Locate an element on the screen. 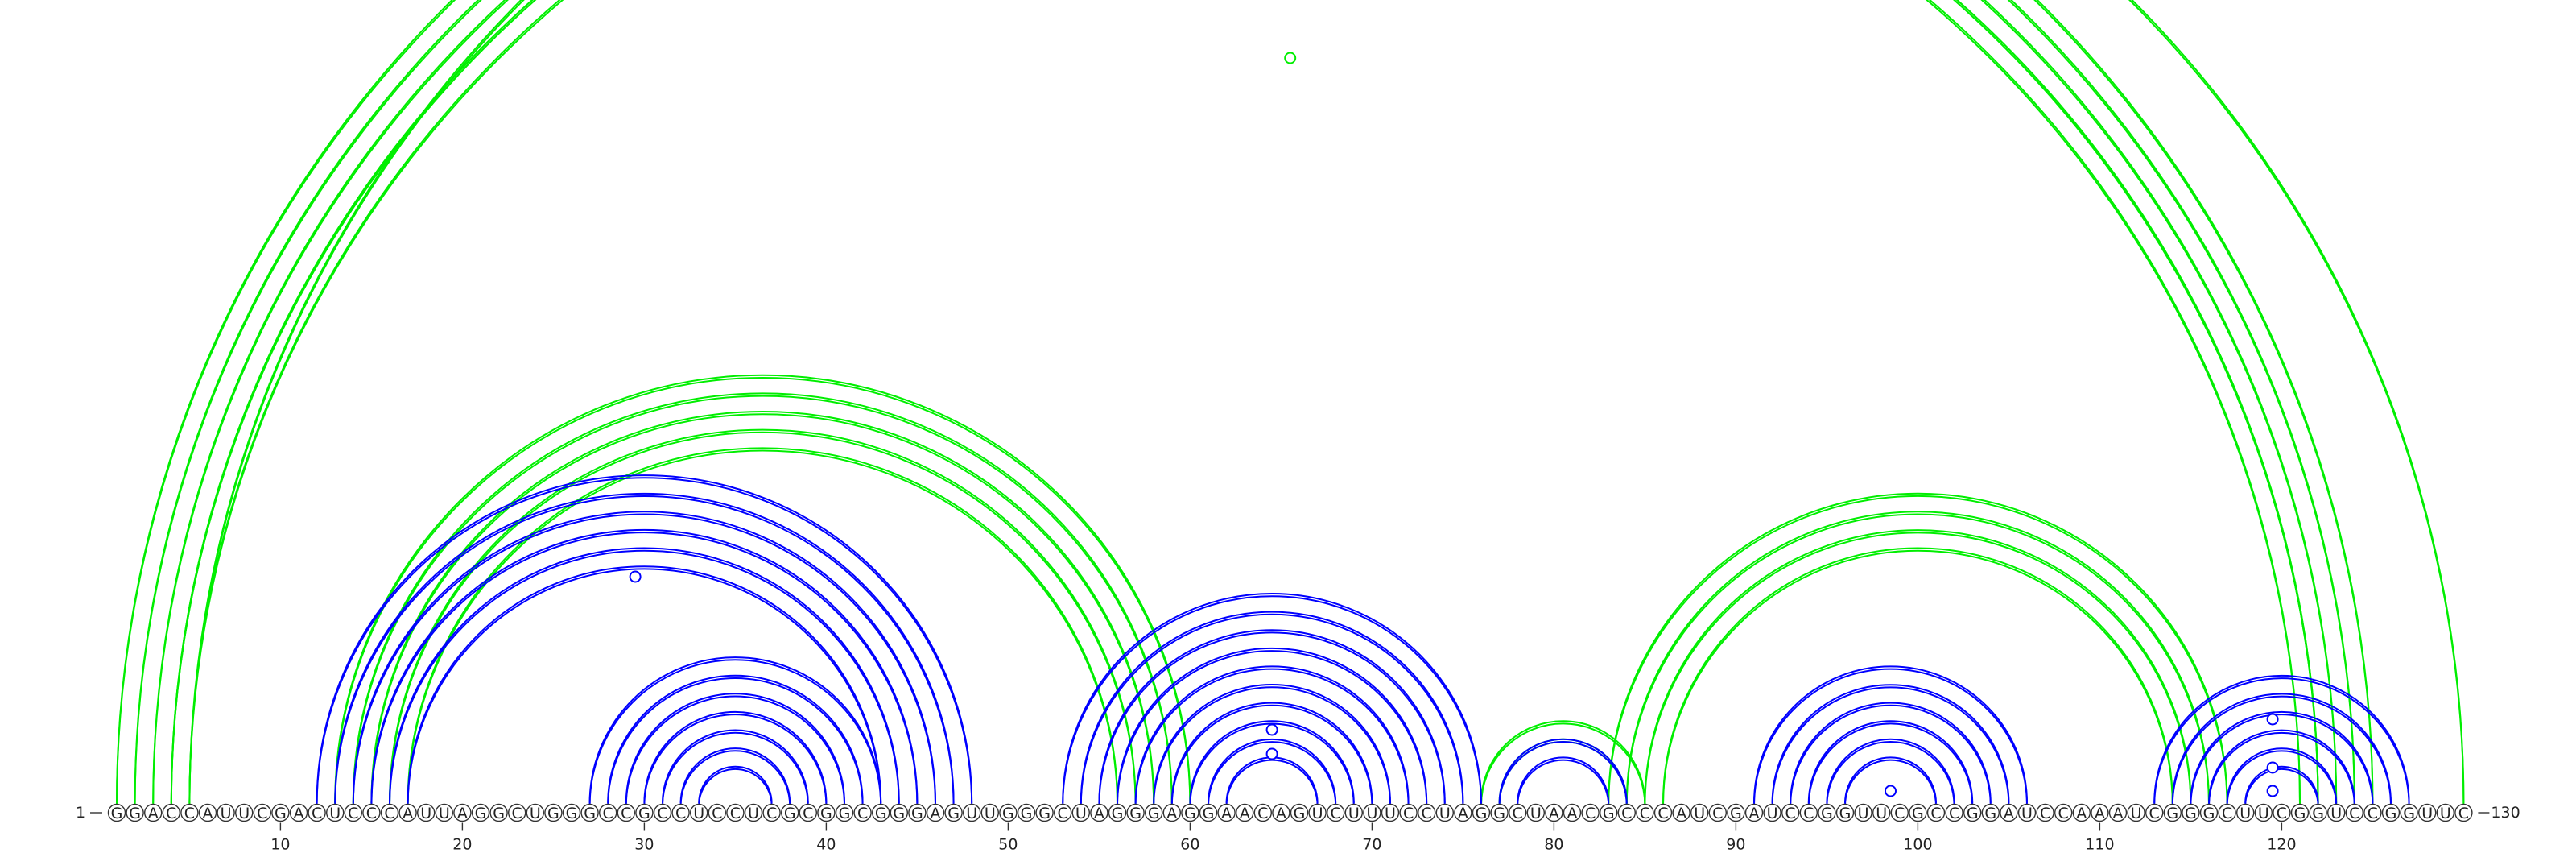 The height and width of the screenshot is (857, 2576). blue-arc-marker is located at coordinates (635, 576).